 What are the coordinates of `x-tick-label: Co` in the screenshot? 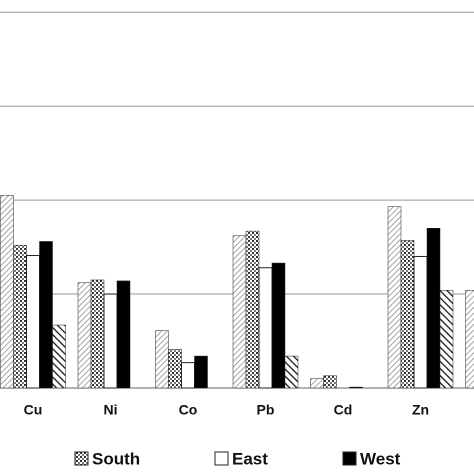 It's located at (188, 410).